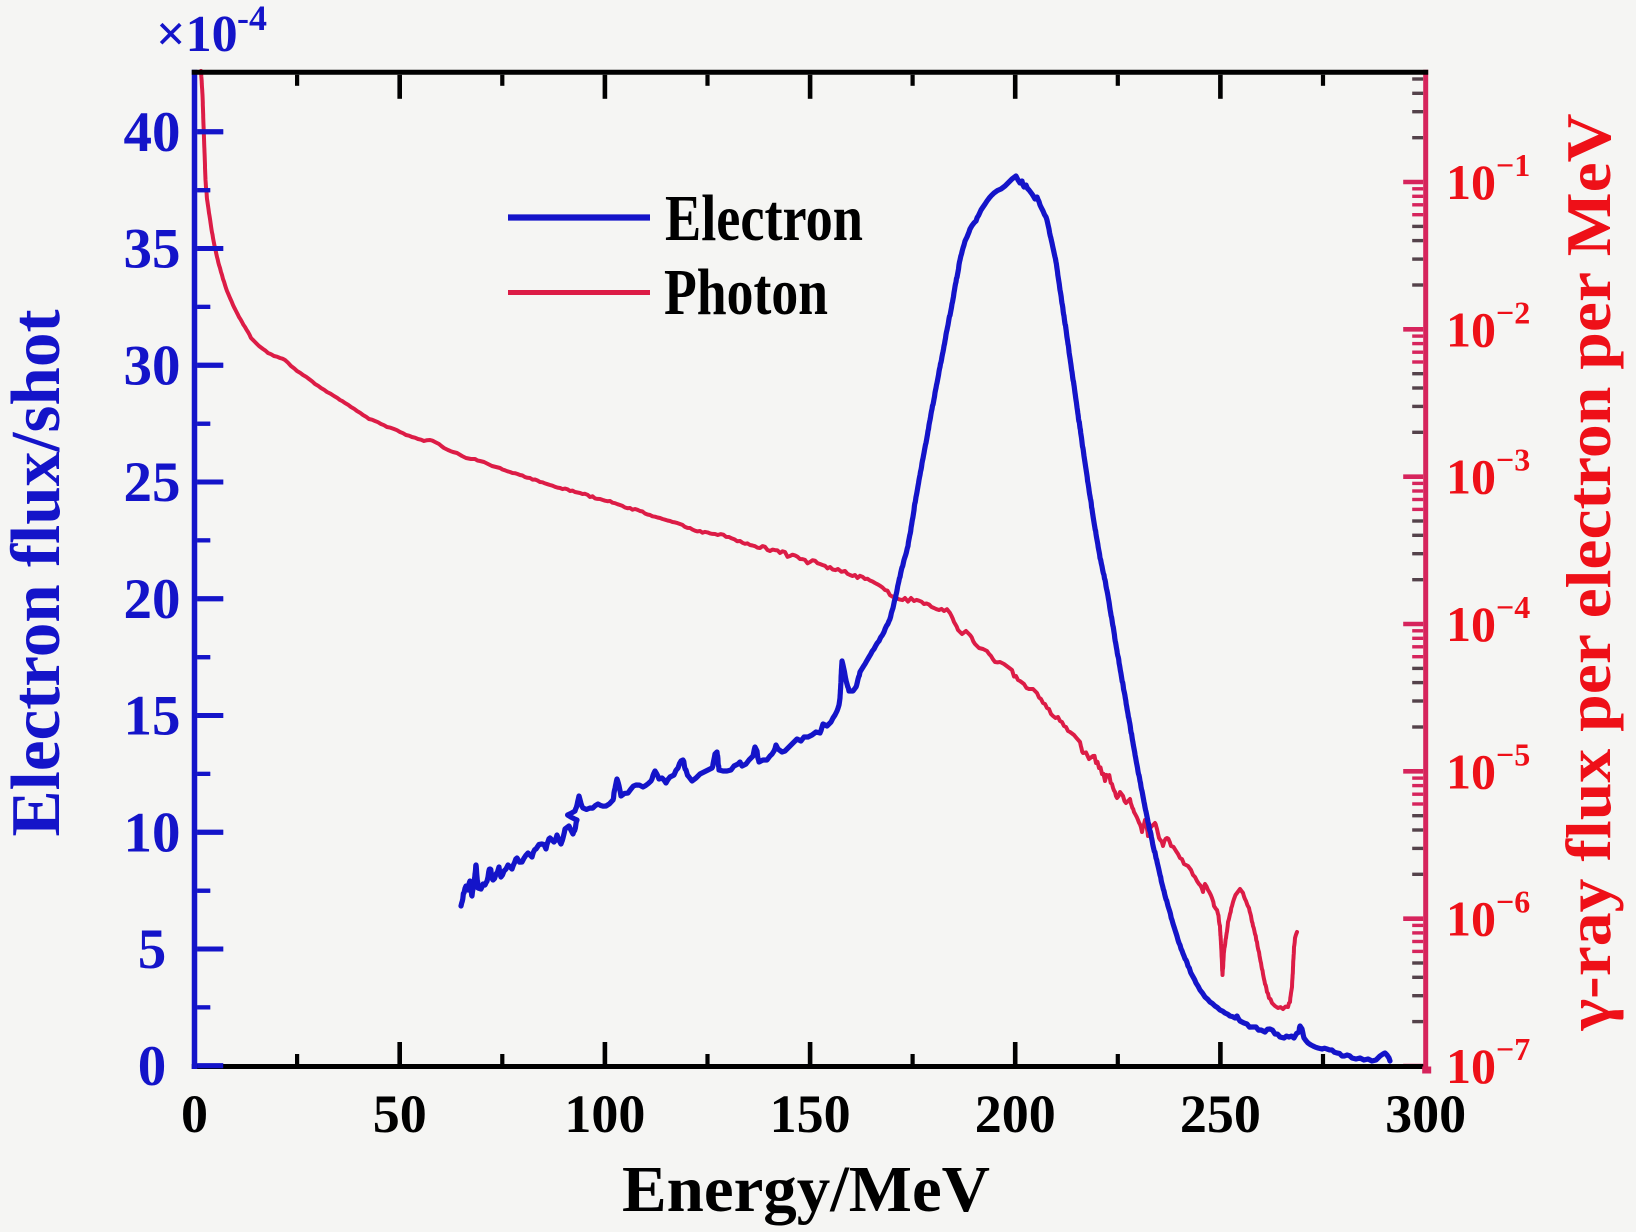 The width and height of the screenshot is (1636, 1232). Describe the element at coordinates (1513, 460) in the screenshot. I see `svg-text: −3` at that location.